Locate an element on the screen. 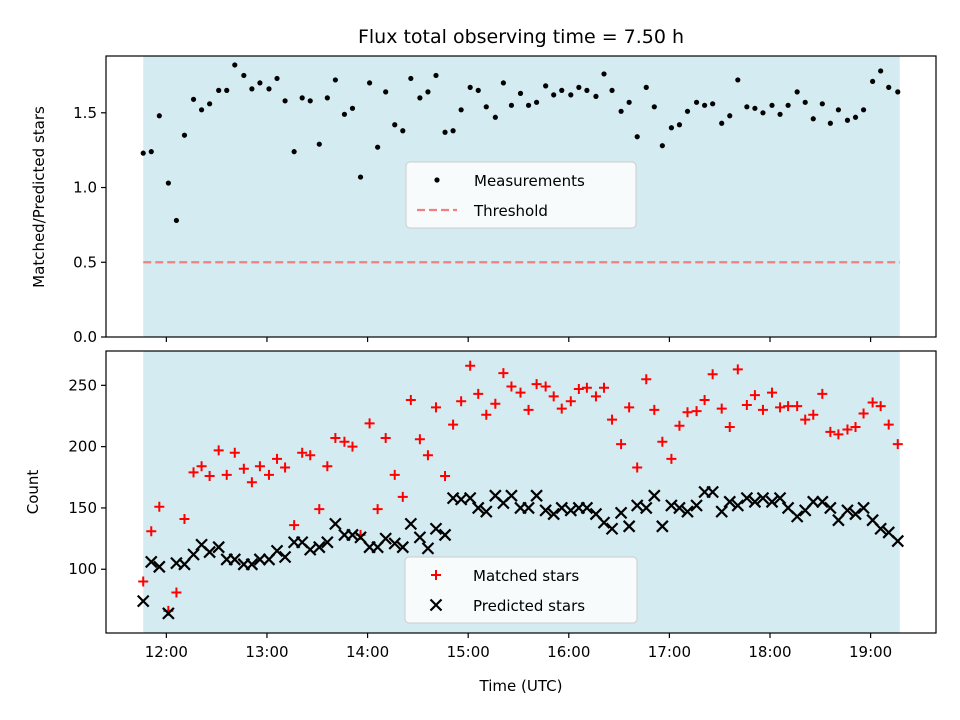 This screenshot has width=960, height=720. legend-marker is located at coordinates (437, 180).